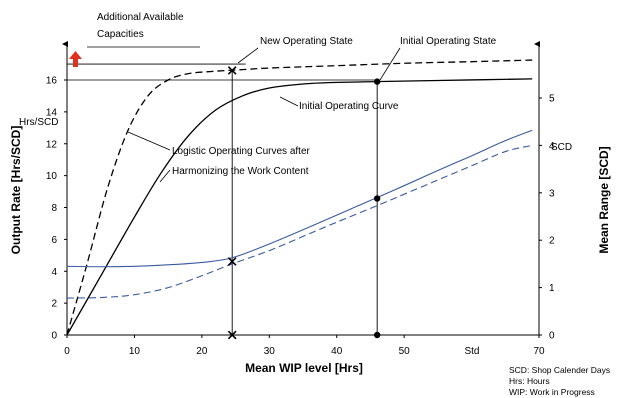  What do you see at coordinates (405, 351) in the screenshot?
I see `x-tick-label: 50` at bounding box center [405, 351].